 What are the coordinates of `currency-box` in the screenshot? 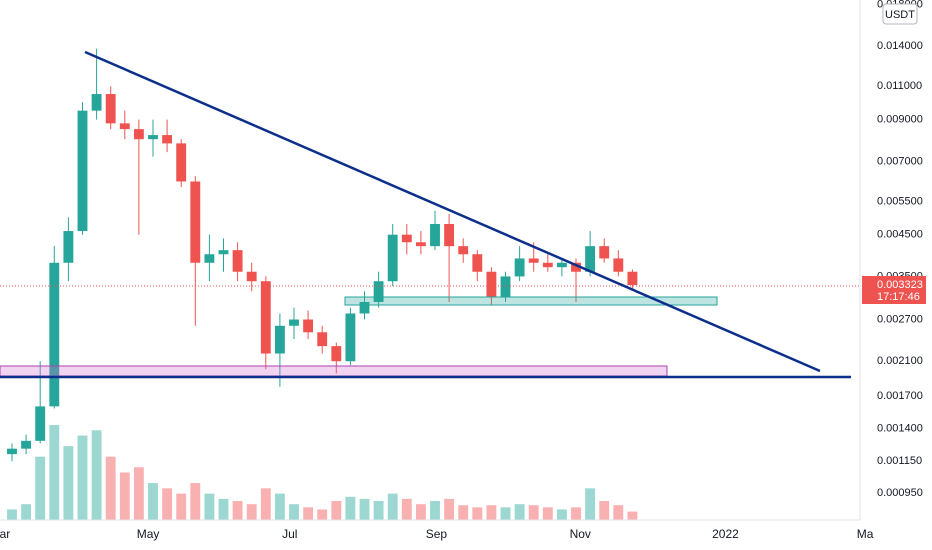 It's located at (900, 14).